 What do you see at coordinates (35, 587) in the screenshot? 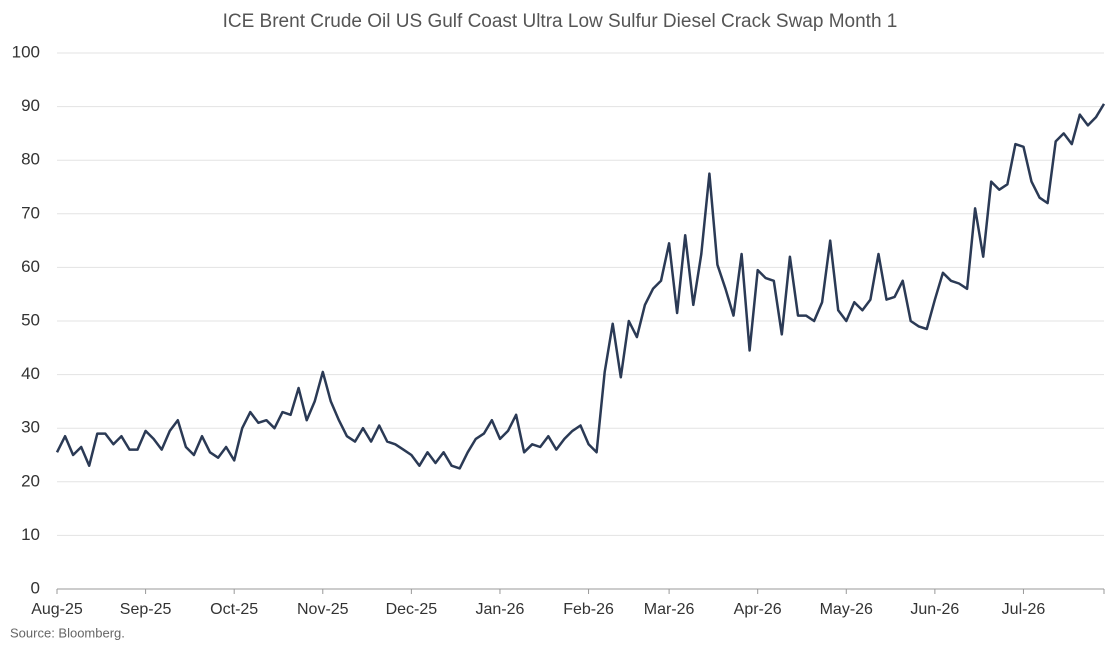
I see `y-tick-label: 0` at bounding box center [35, 587].